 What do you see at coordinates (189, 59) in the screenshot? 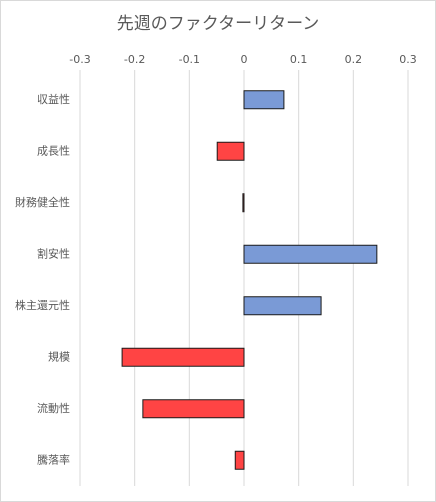
I see `x-tick-label: -0.1` at bounding box center [189, 59].